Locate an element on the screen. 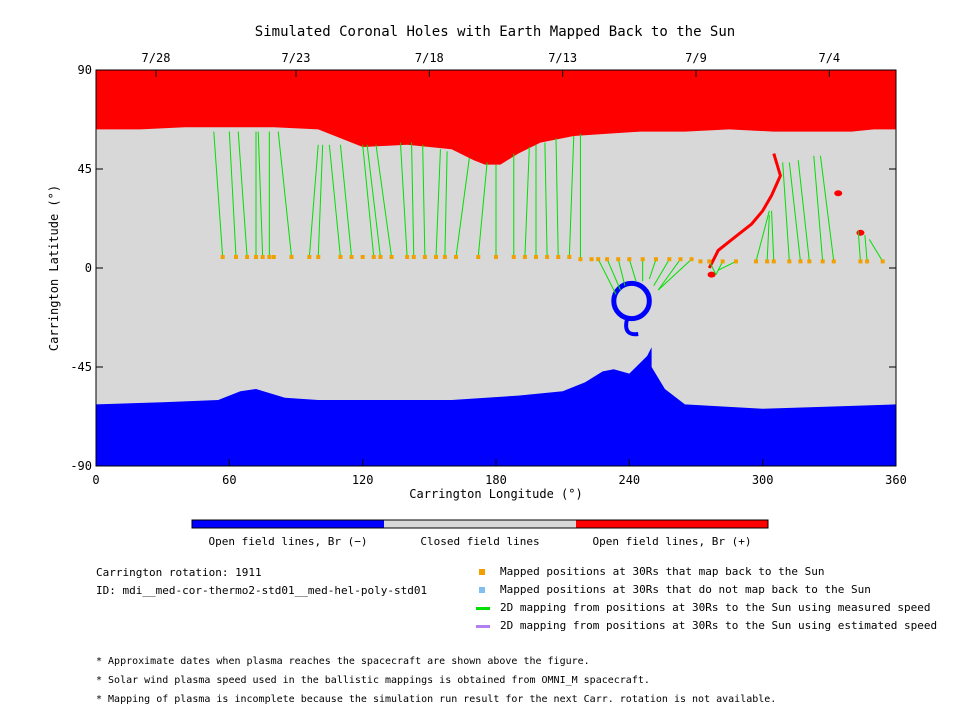 This screenshot has height=720, width=960. x-axis-label: Carrington Longitude (°) is located at coordinates (495, 494).